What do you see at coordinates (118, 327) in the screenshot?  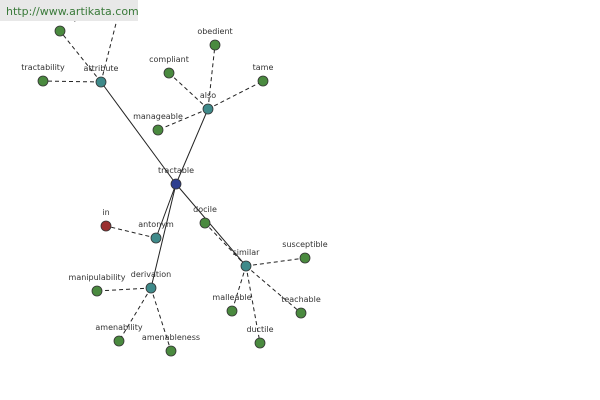 I see `node-label: amenability` at bounding box center [118, 327].